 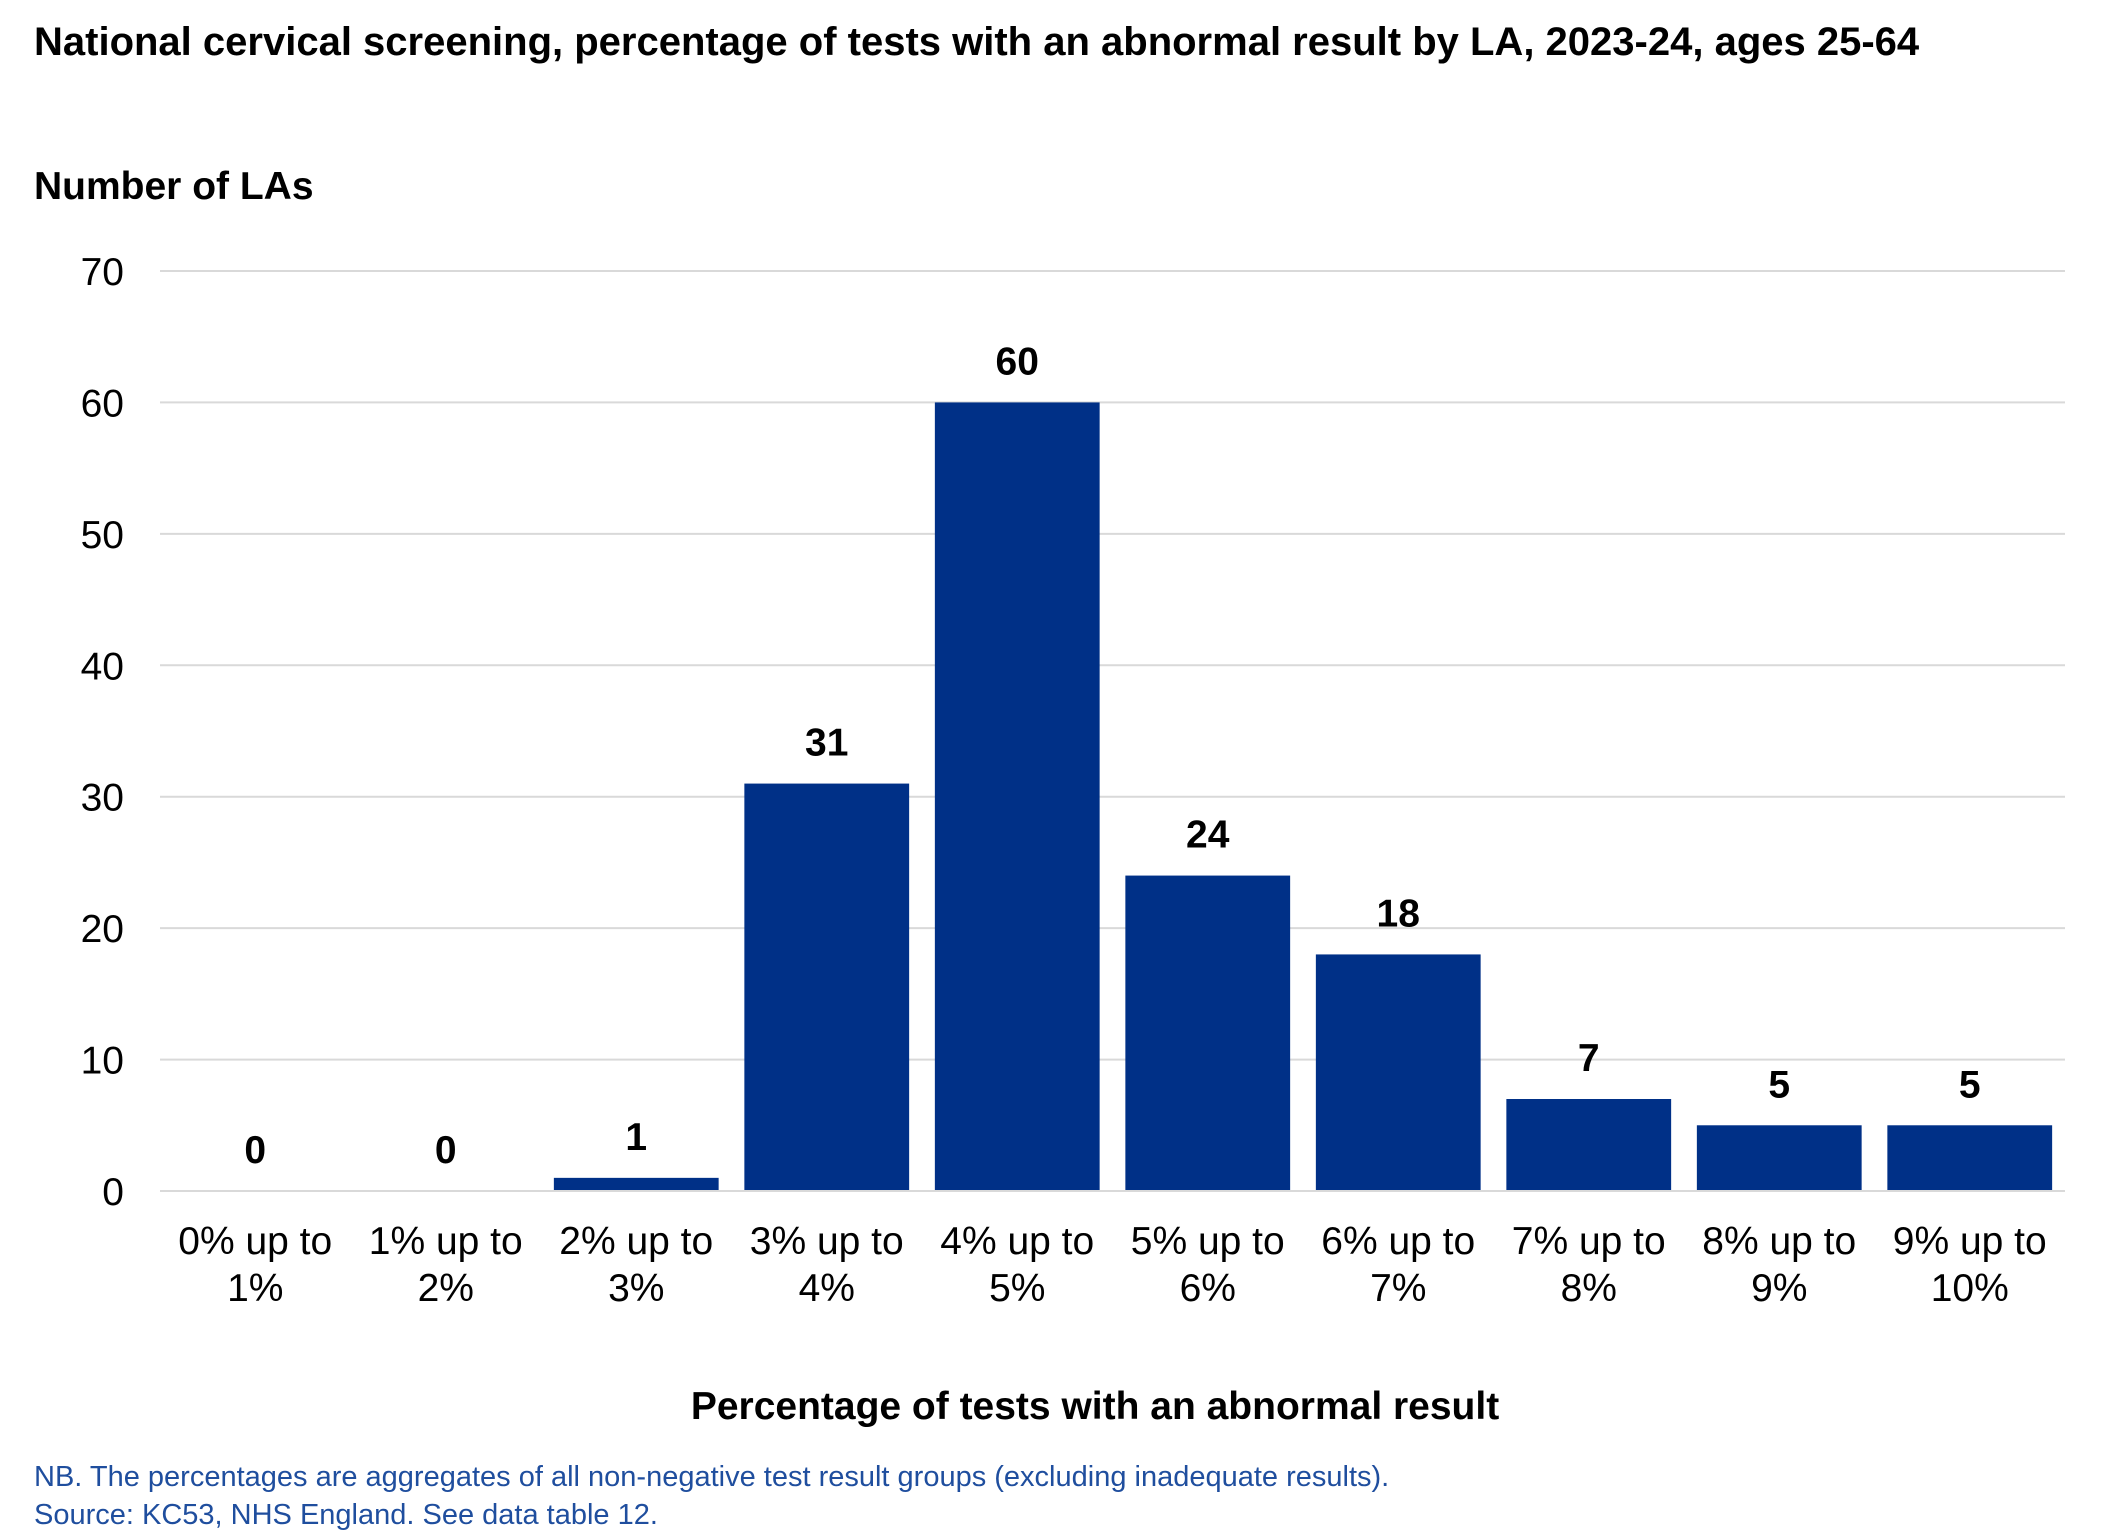 I want to click on x-tick-label: 4% up to, so click(x=1017, y=1241).